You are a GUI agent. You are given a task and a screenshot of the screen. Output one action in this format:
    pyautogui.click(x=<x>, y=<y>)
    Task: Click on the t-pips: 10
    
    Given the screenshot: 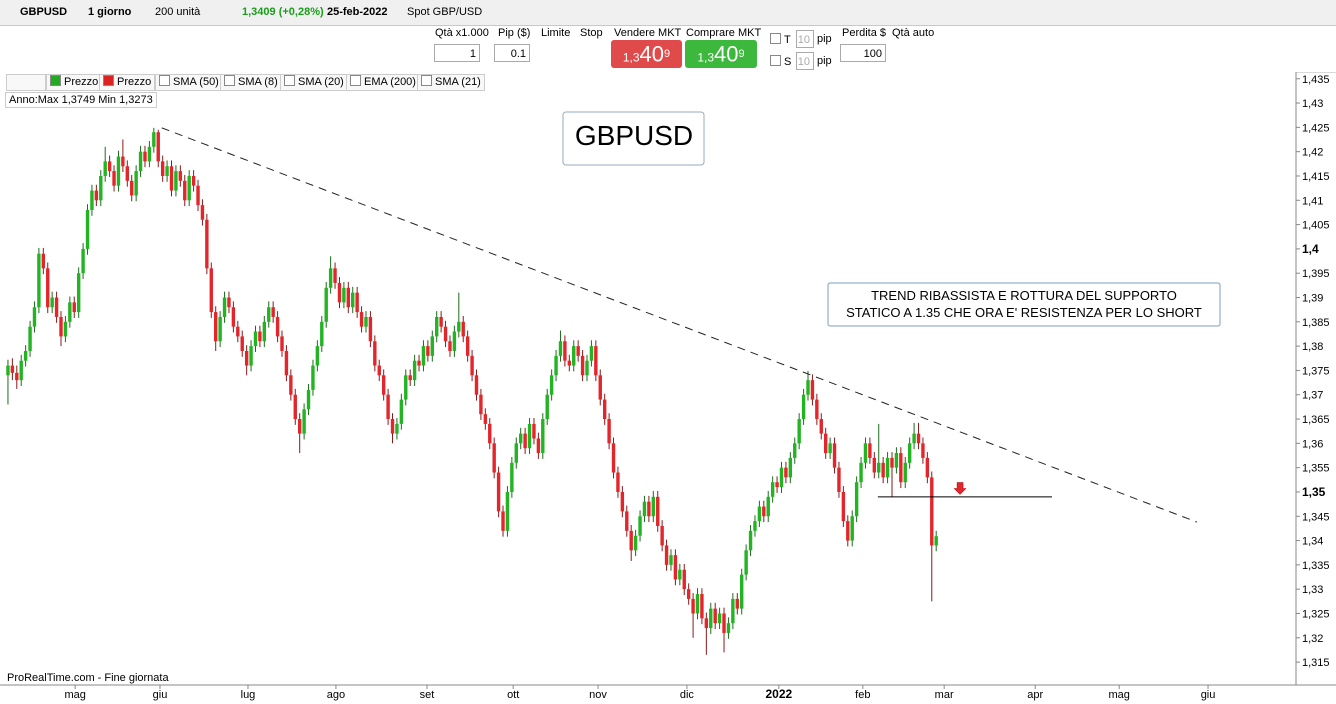 What is the action you would take?
    pyautogui.click(x=805, y=39)
    